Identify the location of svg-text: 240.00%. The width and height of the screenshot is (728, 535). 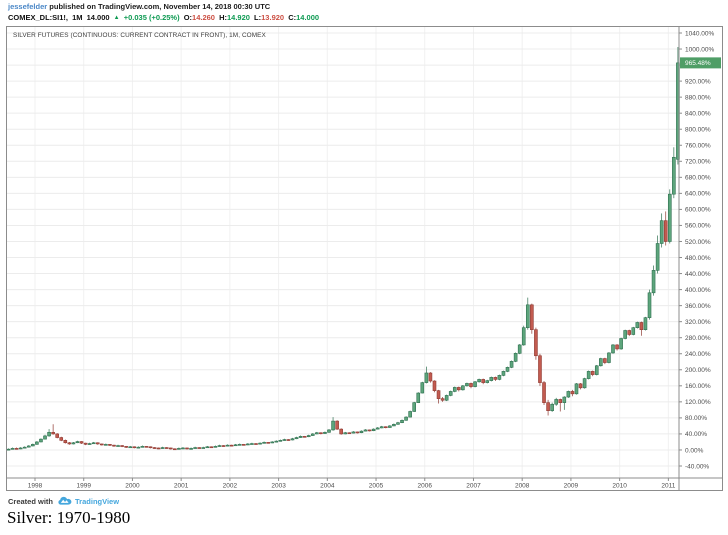
(698, 354).